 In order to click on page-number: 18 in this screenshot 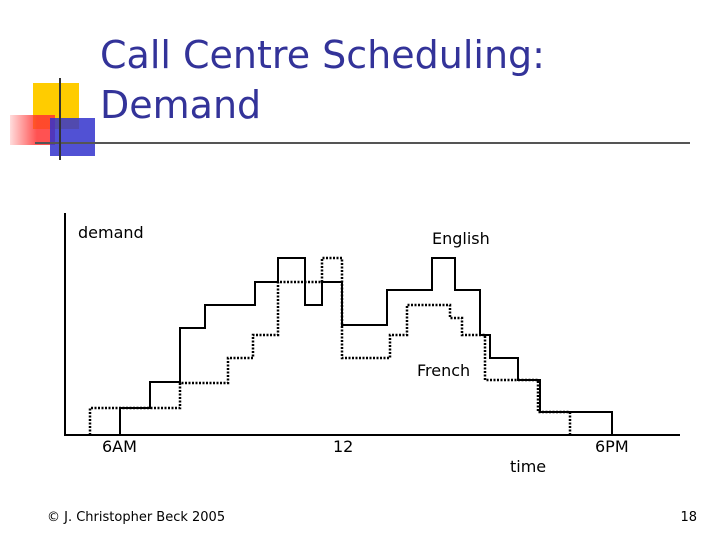, I will do `click(688, 517)`.